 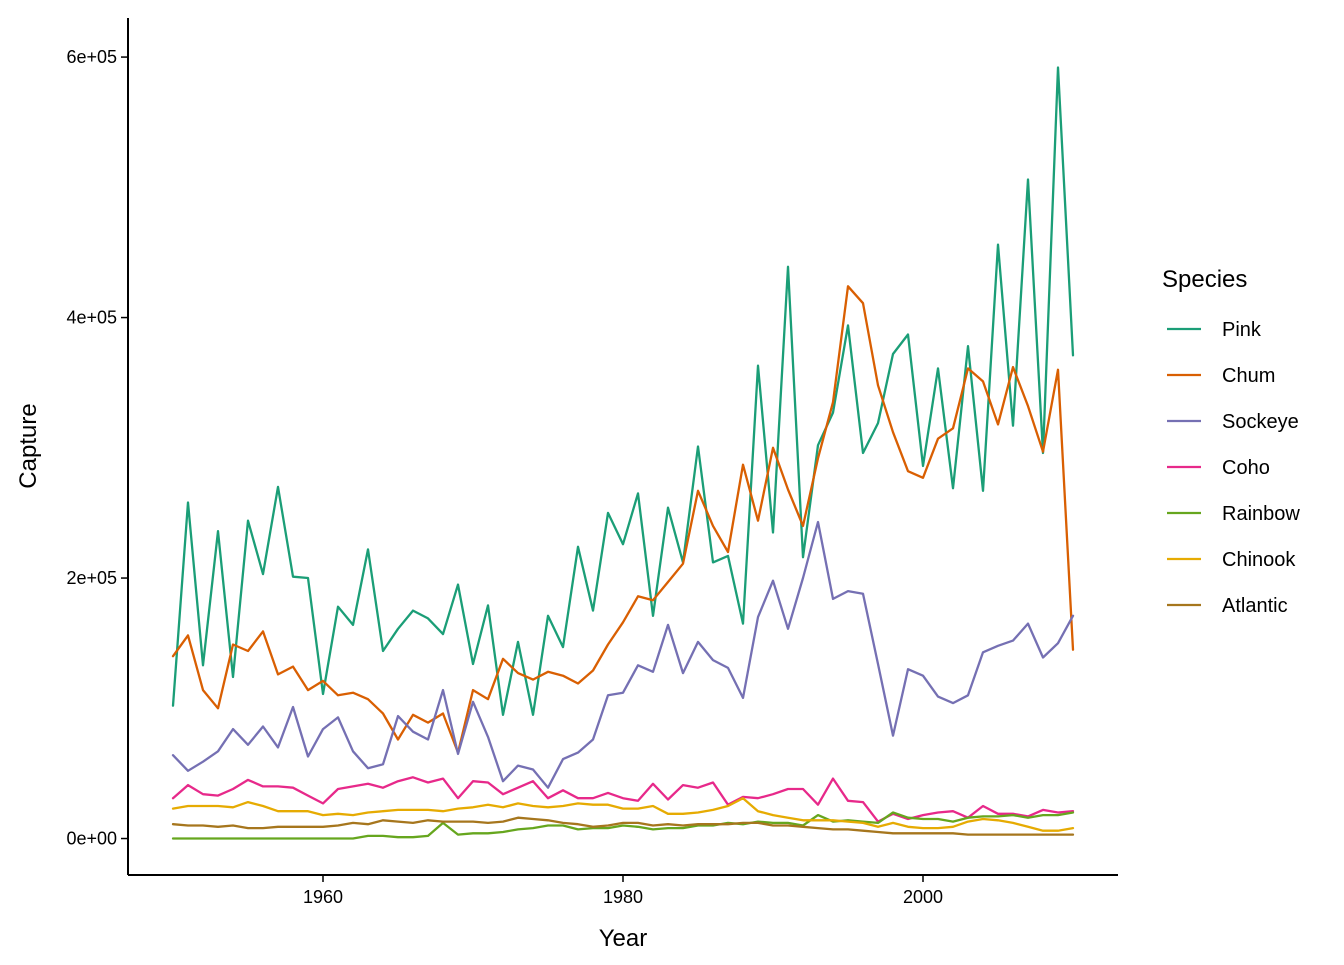 I want to click on y-tick-label: 2e+05, so click(x=91, y=578).